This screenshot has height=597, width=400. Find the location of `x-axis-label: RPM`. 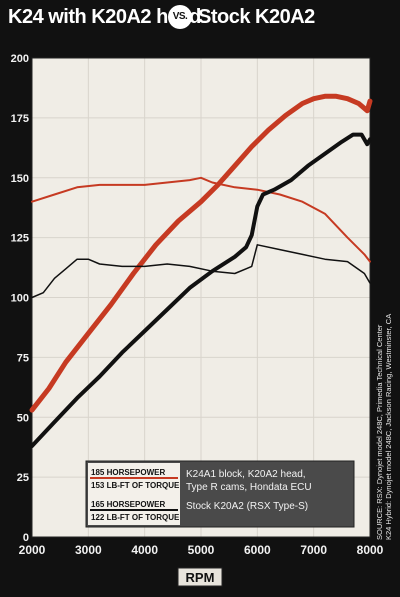

x-axis-label: RPM is located at coordinates (200, 577).